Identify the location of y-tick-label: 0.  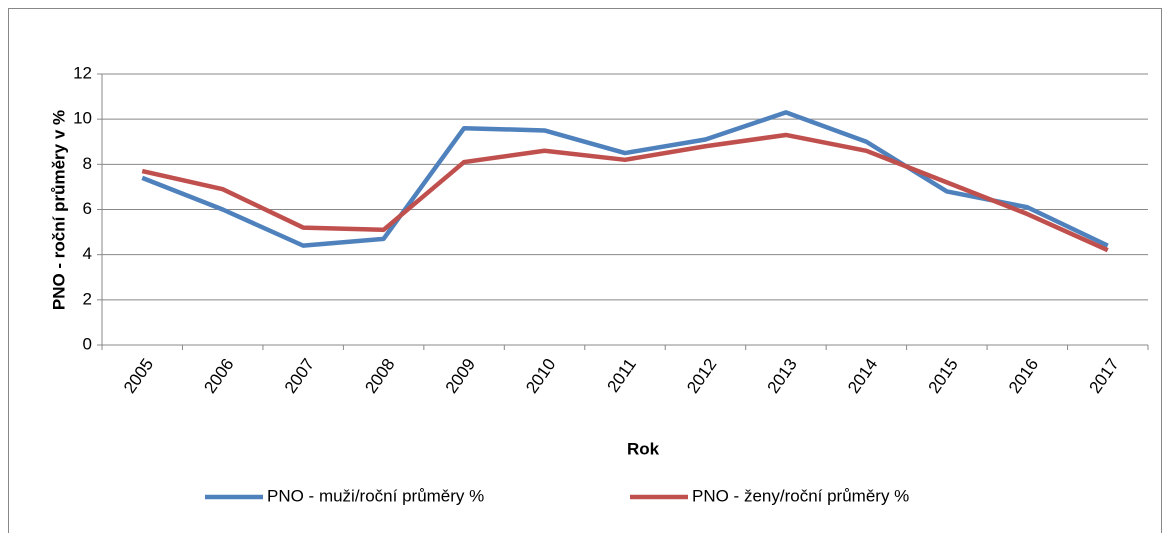
(87, 343).